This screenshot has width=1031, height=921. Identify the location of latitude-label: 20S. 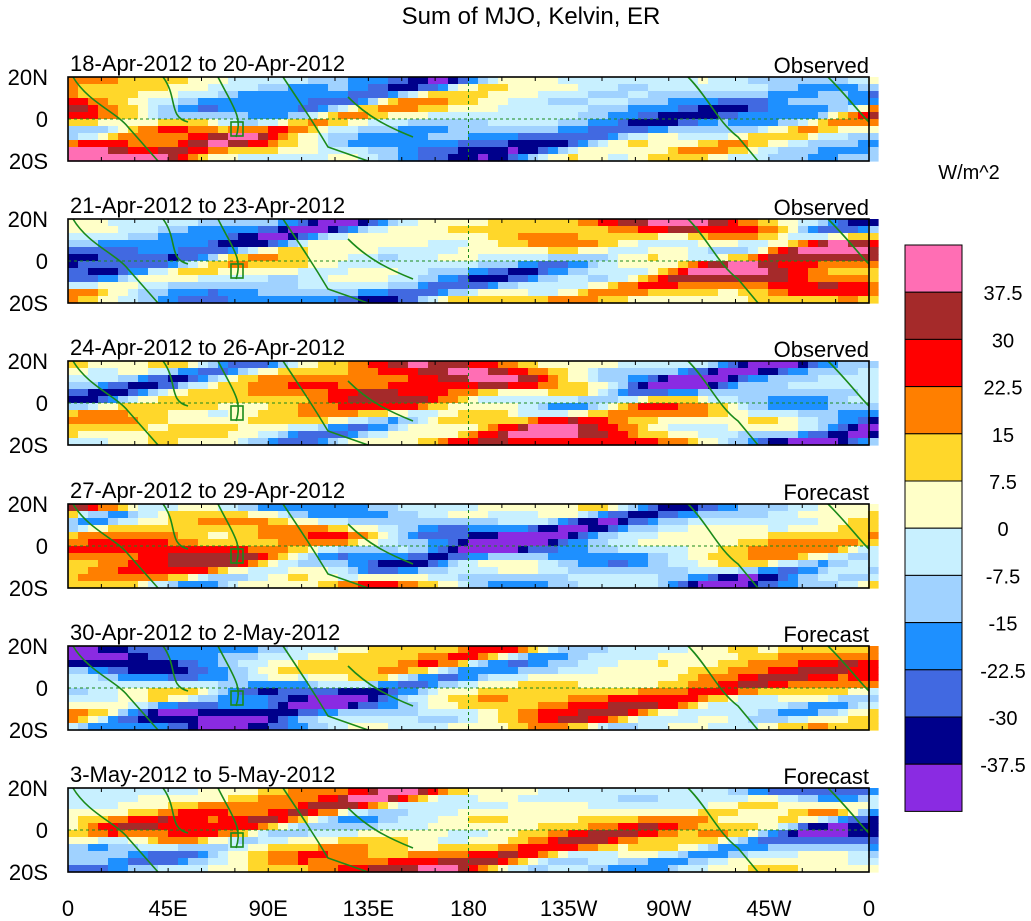
(28, 445).